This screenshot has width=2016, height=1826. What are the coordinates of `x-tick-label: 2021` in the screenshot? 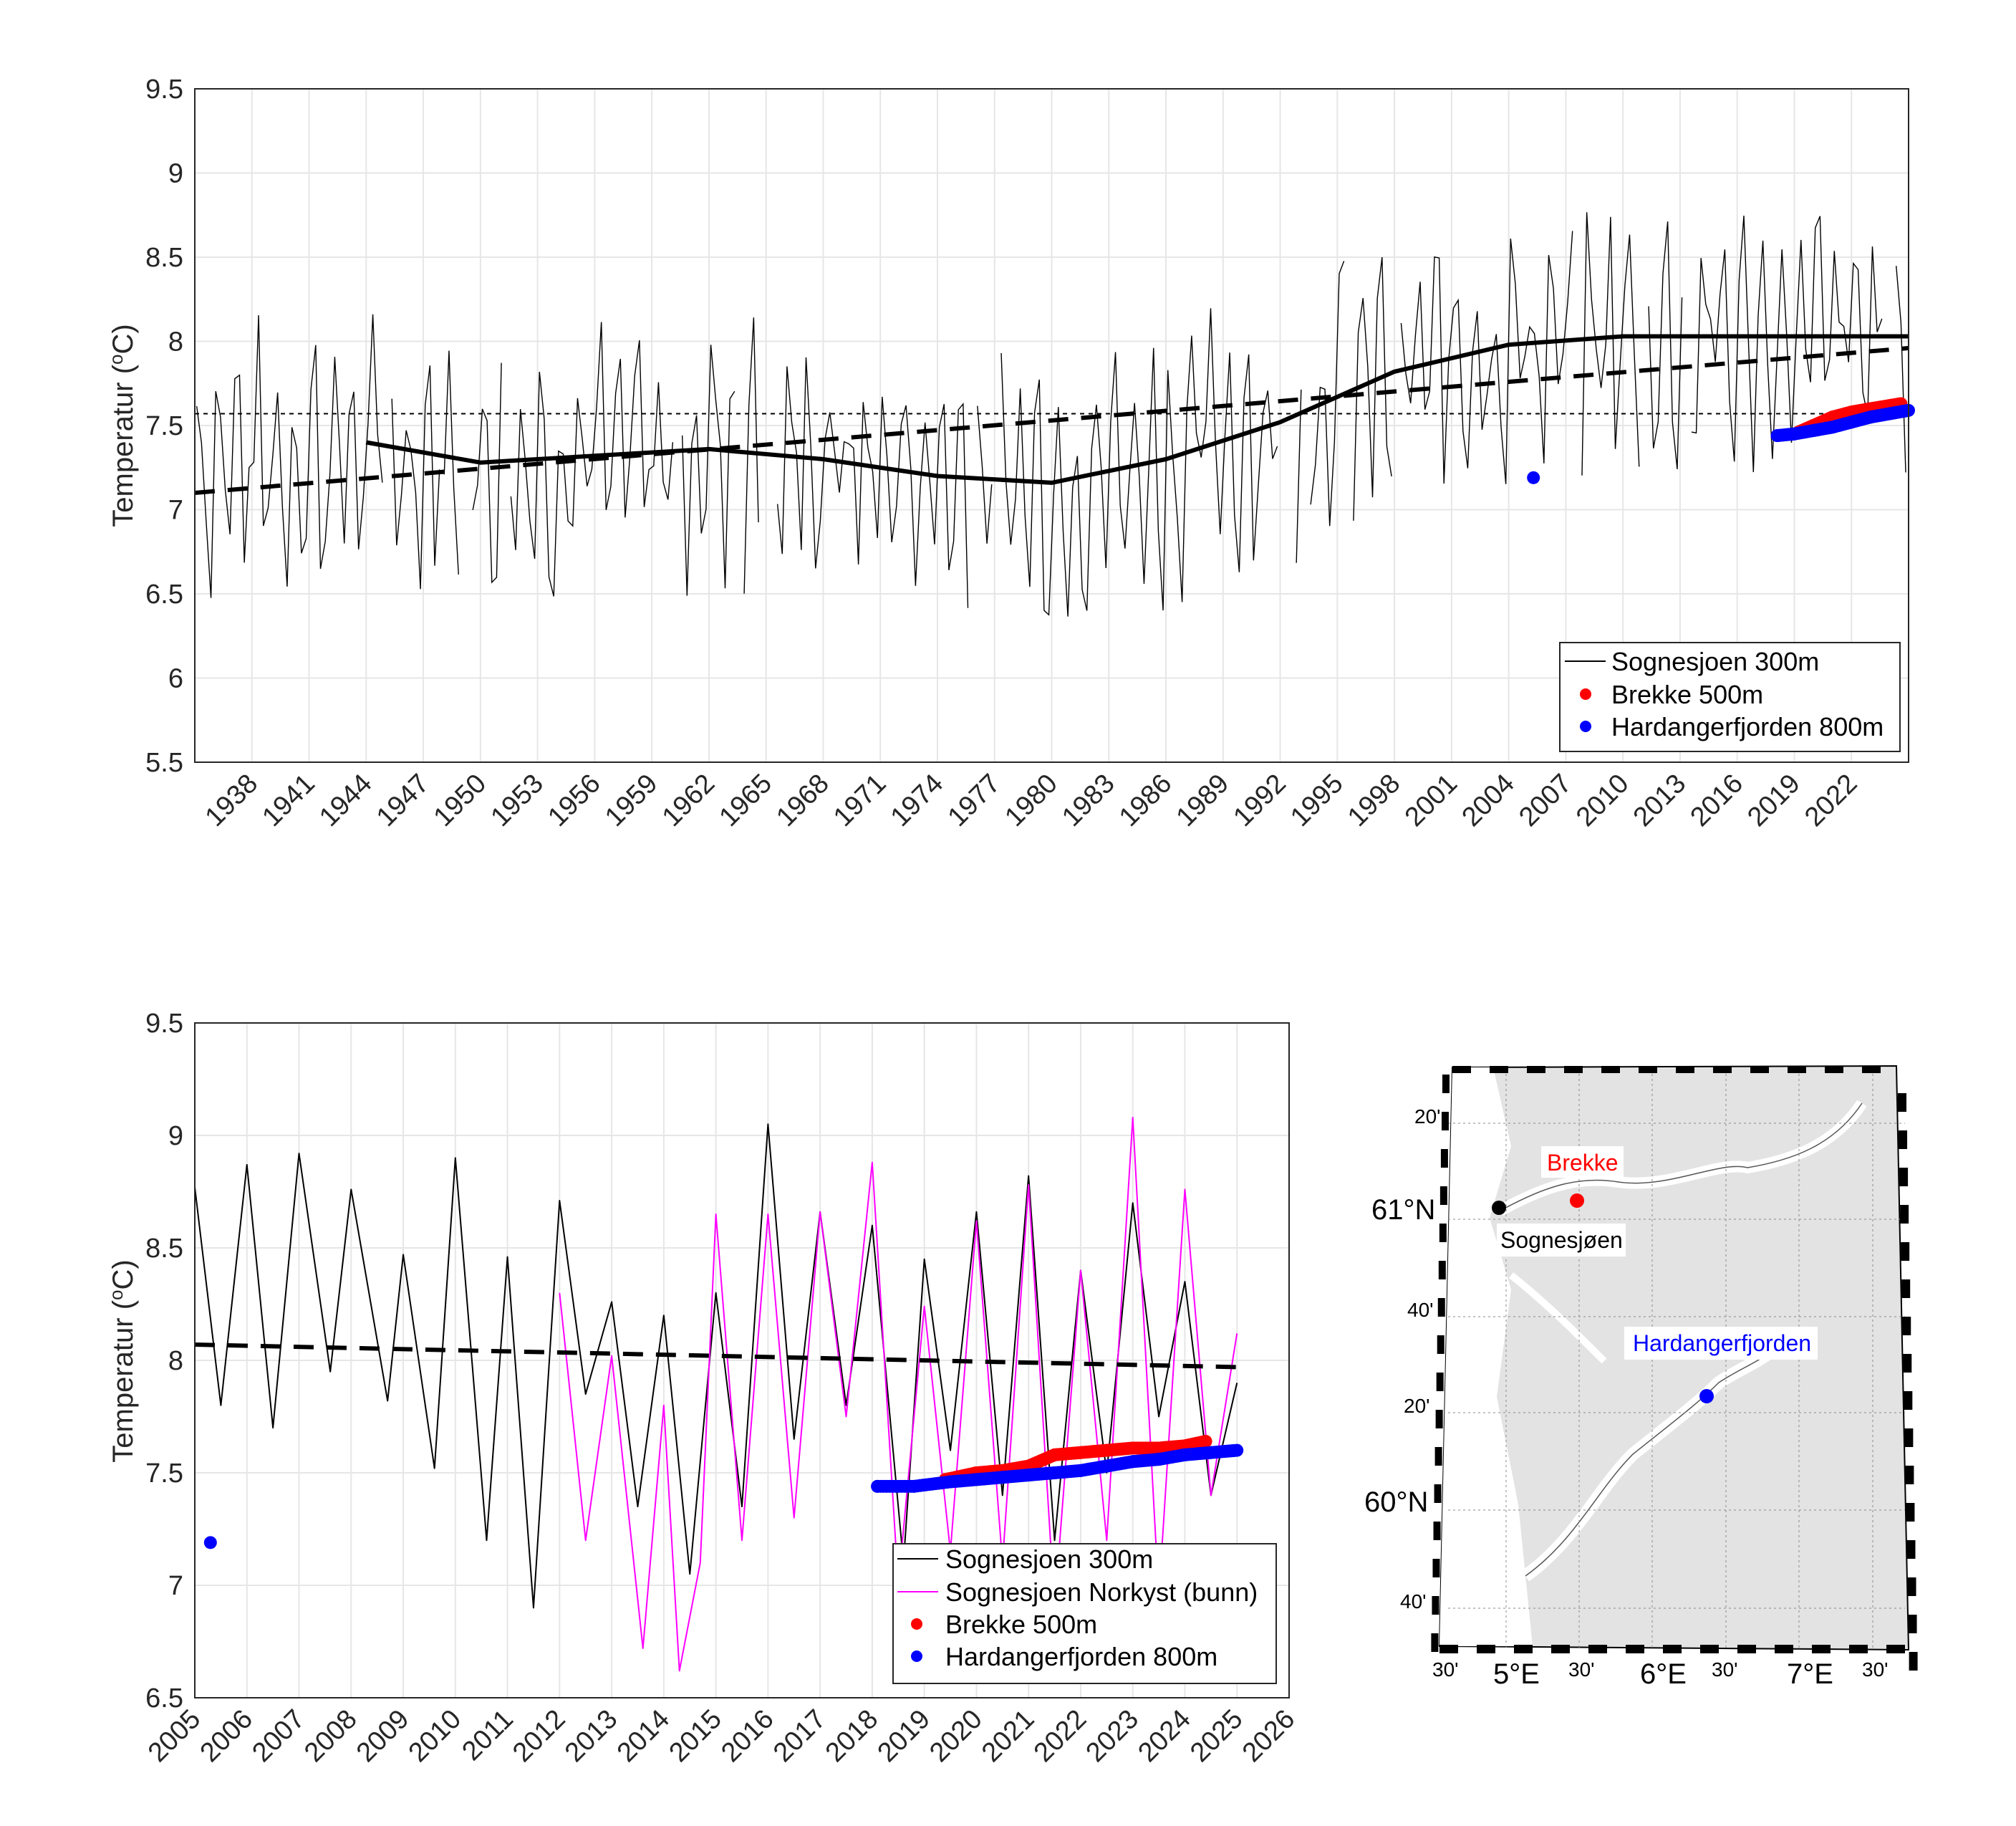 It's located at (1008, 1736).